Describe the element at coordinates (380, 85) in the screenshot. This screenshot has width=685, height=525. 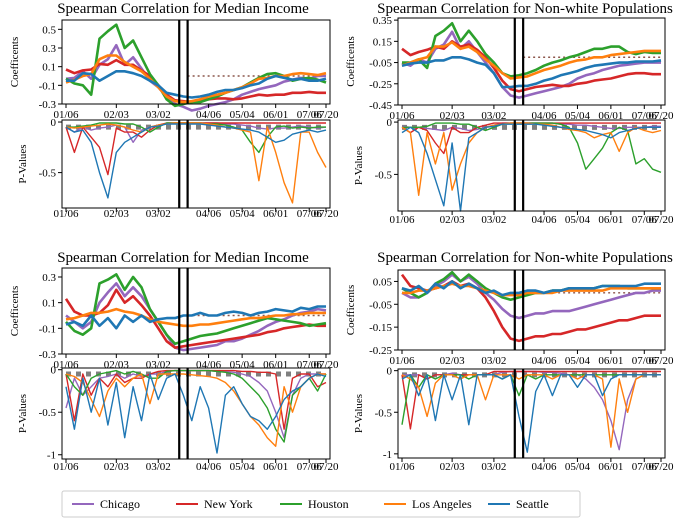
I see `y-tick-label: -0.25` at that location.